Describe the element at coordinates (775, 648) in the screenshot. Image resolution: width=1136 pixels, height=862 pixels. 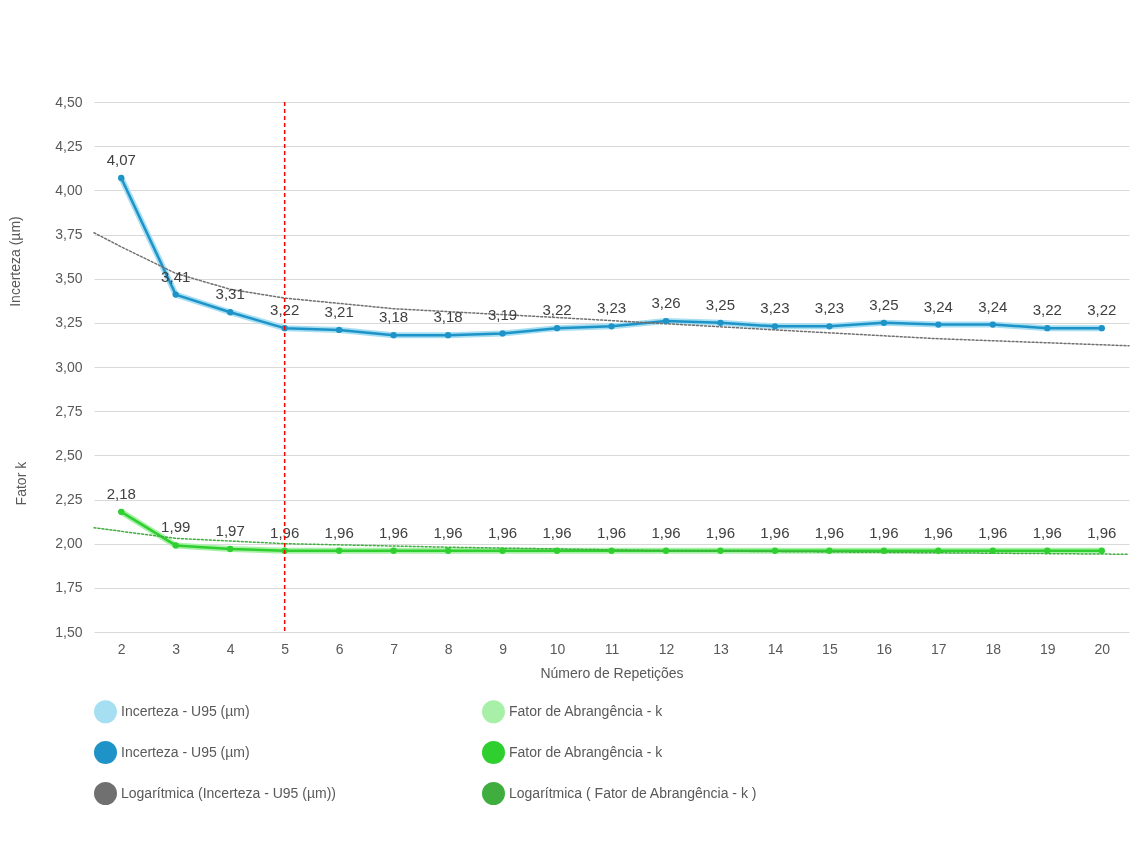
I see `x-tick-label: 14` at that location.